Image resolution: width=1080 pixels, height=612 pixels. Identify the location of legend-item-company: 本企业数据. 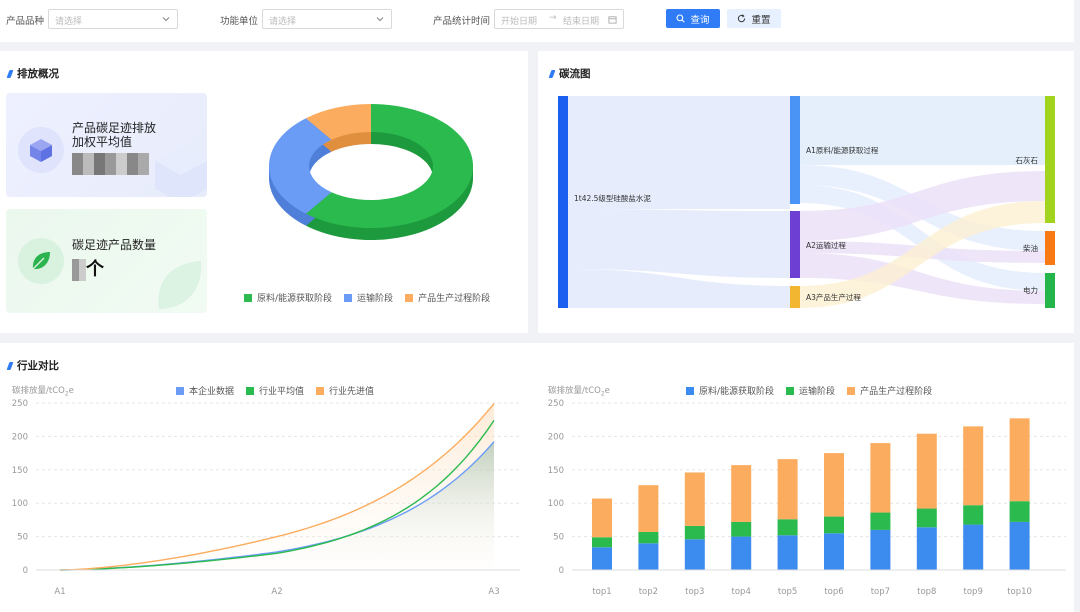
(205, 390).